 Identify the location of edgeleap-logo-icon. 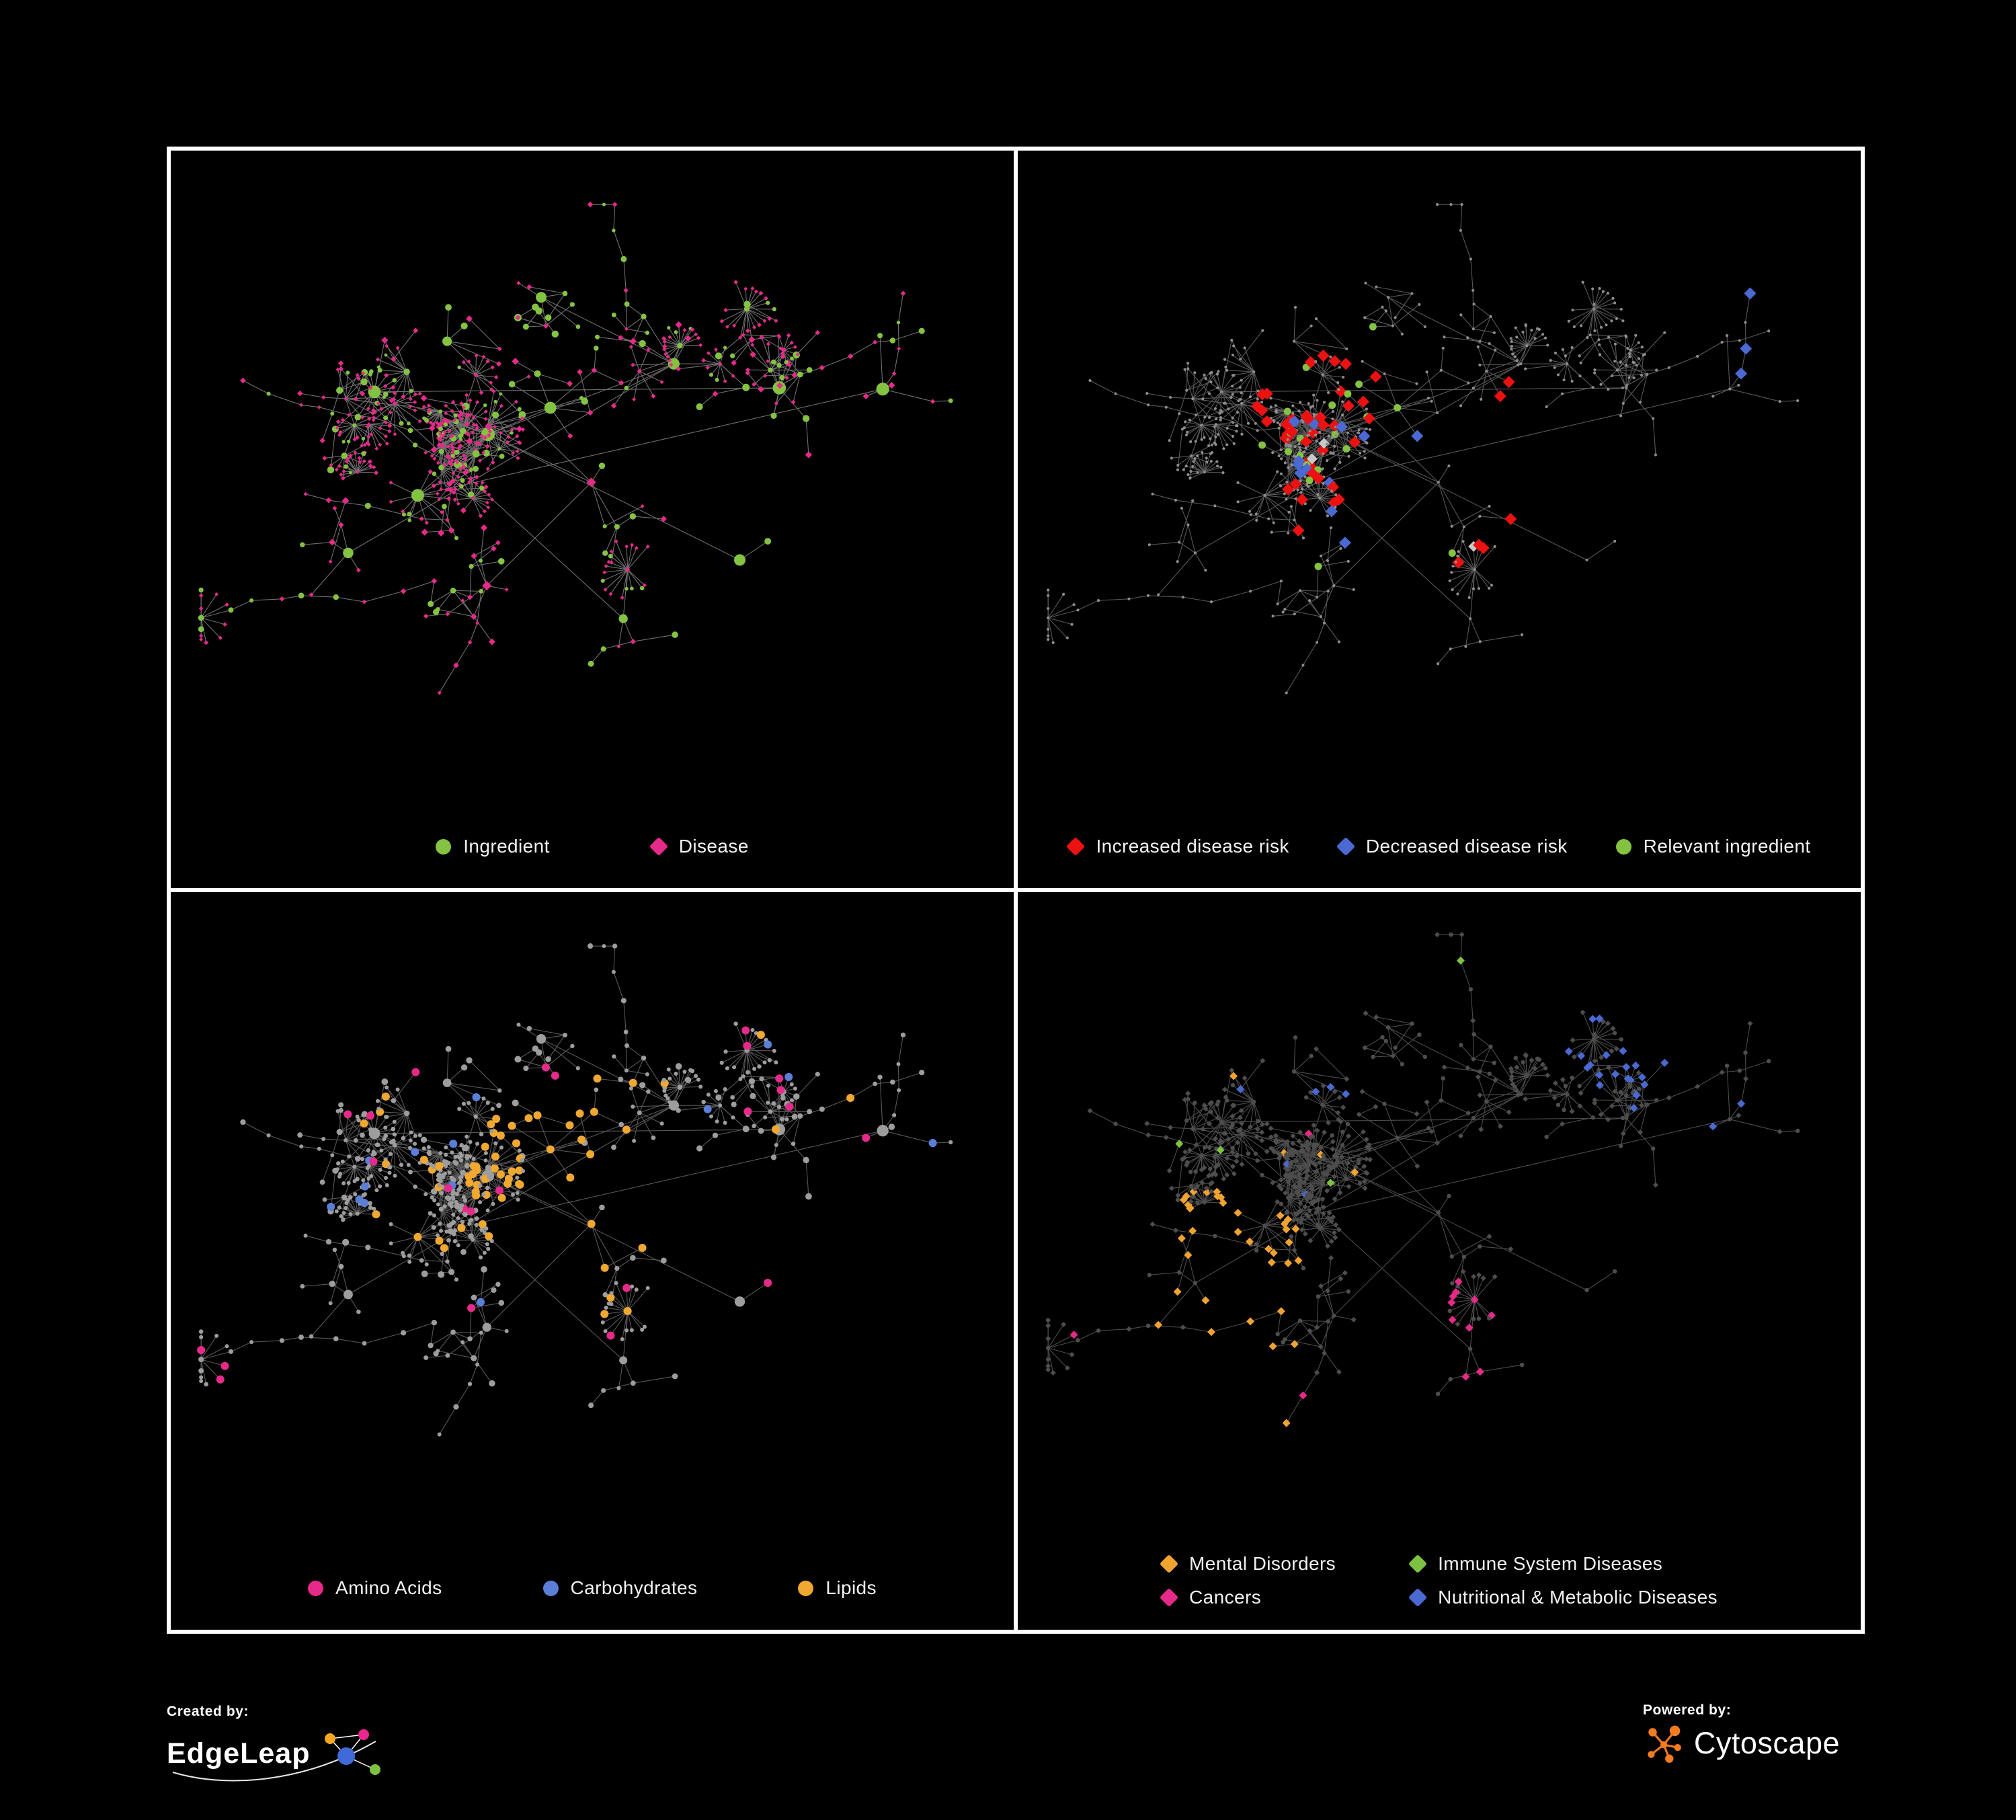
(276, 1755).